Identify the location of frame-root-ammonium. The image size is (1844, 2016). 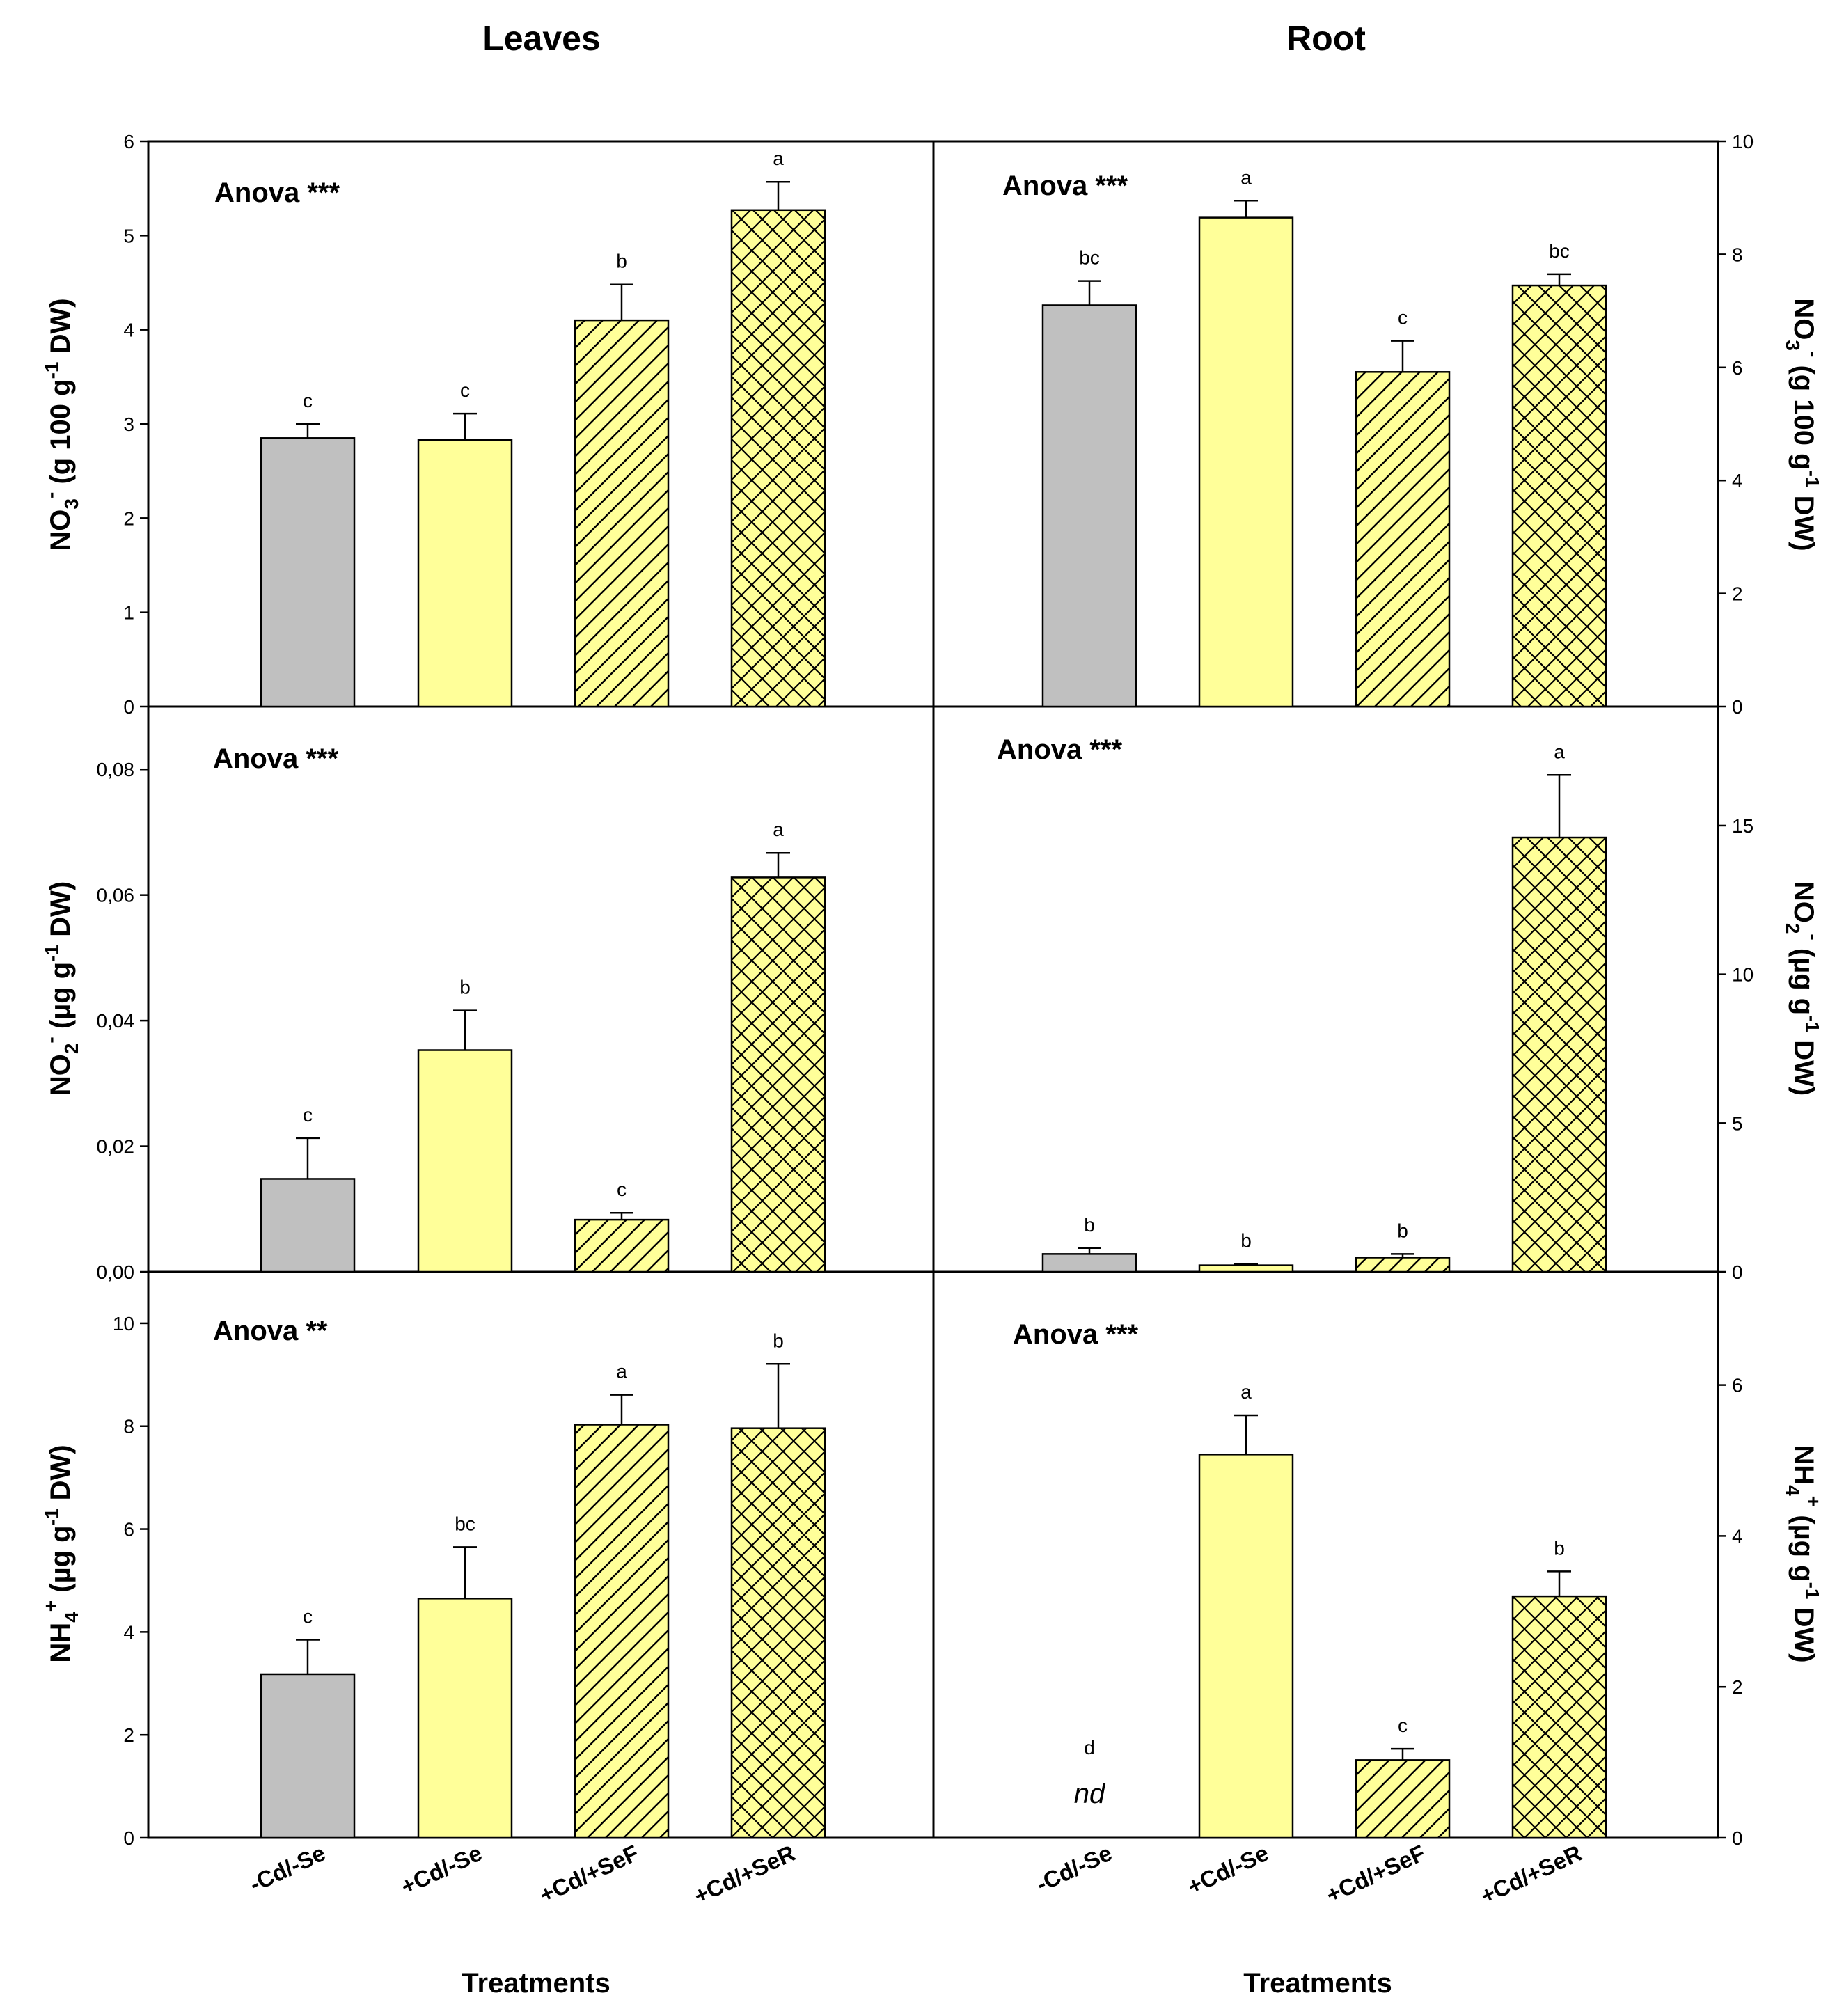
(1326, 1554).